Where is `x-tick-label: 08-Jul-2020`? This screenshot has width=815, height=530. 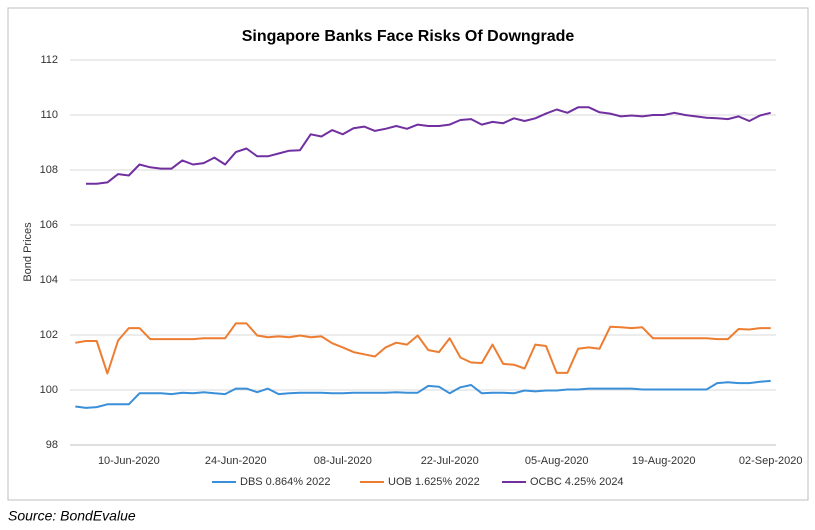
x-tick-label: 08-Jul-2020 is located at coordinates (343, 461).